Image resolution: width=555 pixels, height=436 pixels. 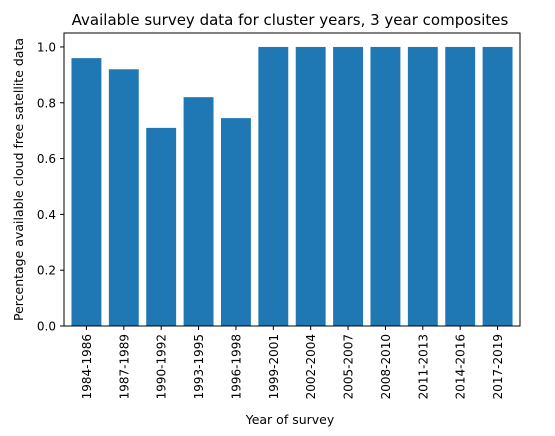 I want to click on x-tick-label: 1996-1998, so click(x=236, y=366).